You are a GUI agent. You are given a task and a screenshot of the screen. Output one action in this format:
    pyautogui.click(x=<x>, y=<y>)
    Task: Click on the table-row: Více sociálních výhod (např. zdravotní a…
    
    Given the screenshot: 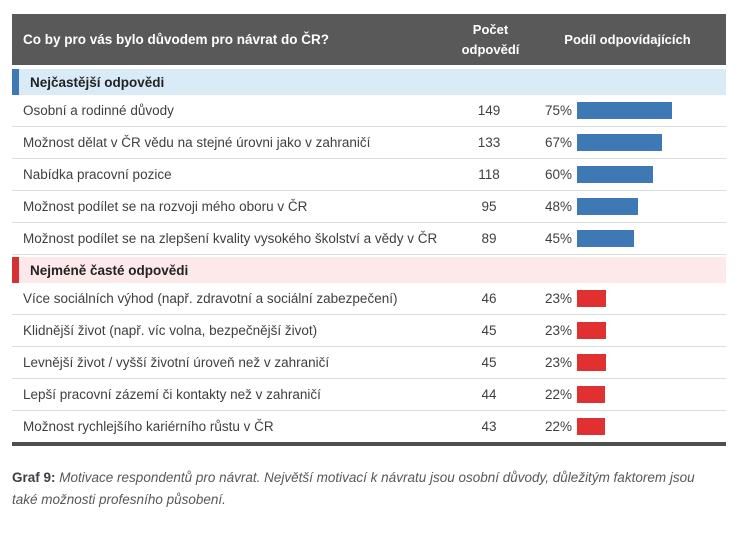 What is the action you would take?
    pyautogui.click(x=369, y=299)
    